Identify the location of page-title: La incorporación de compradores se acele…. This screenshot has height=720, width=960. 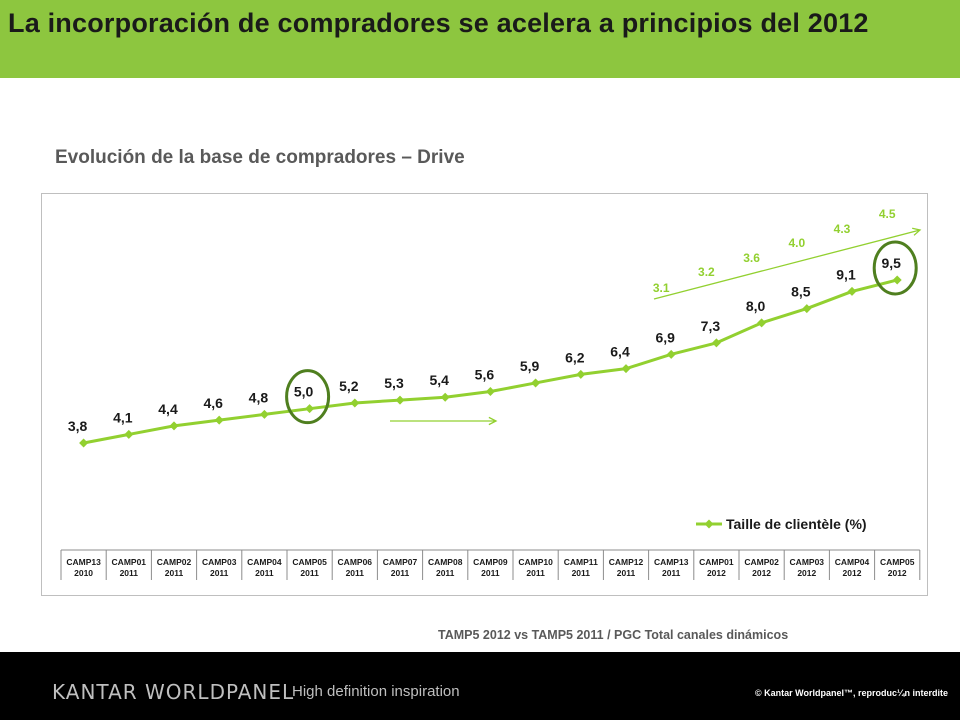
(438, 23).